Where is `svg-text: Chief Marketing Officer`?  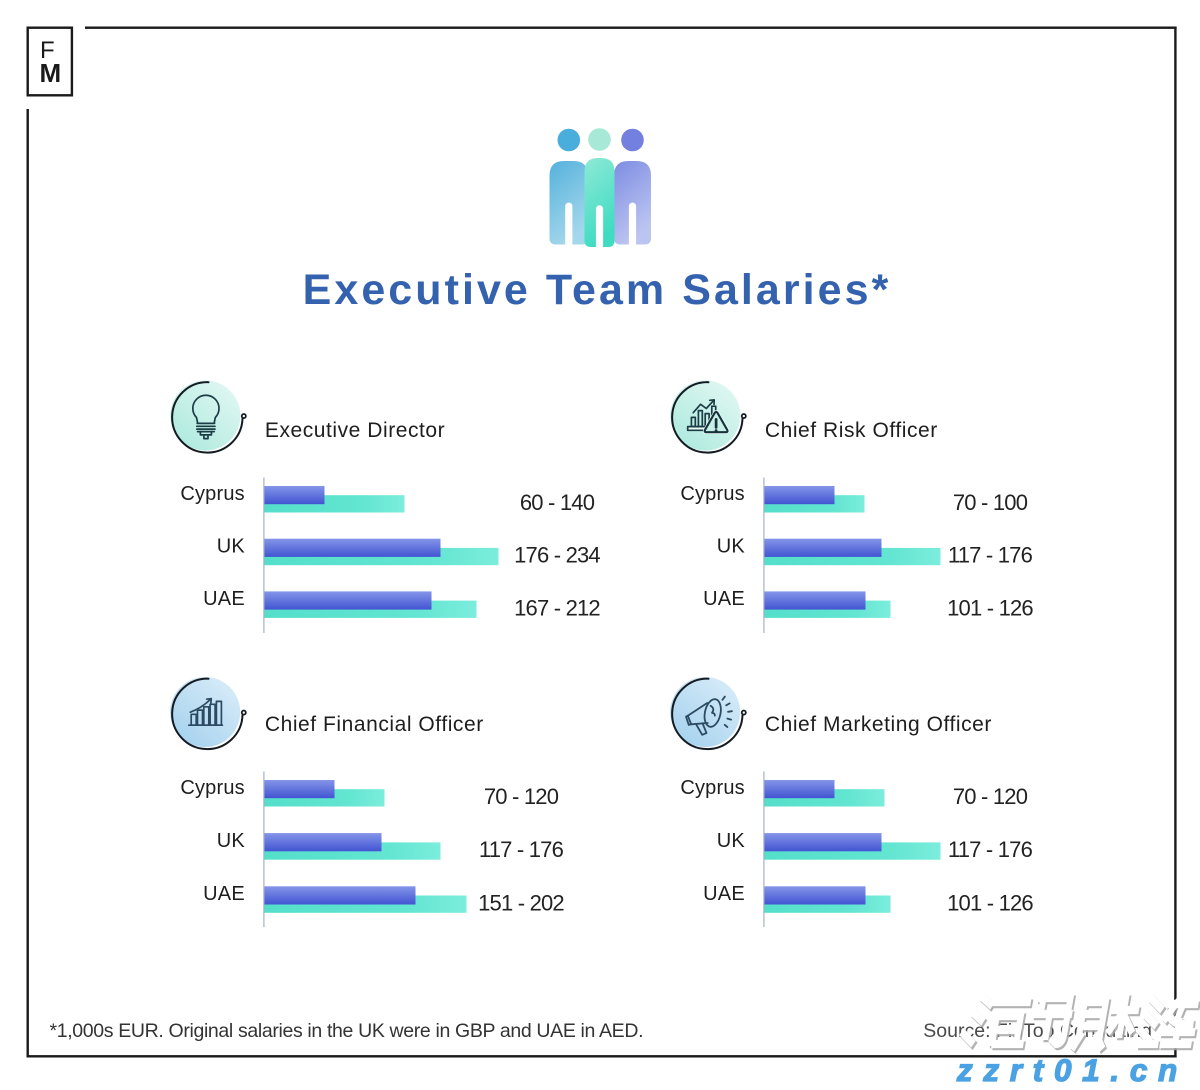
svg-text: Chief Marketing Officer is located at coordinates (878, 724).